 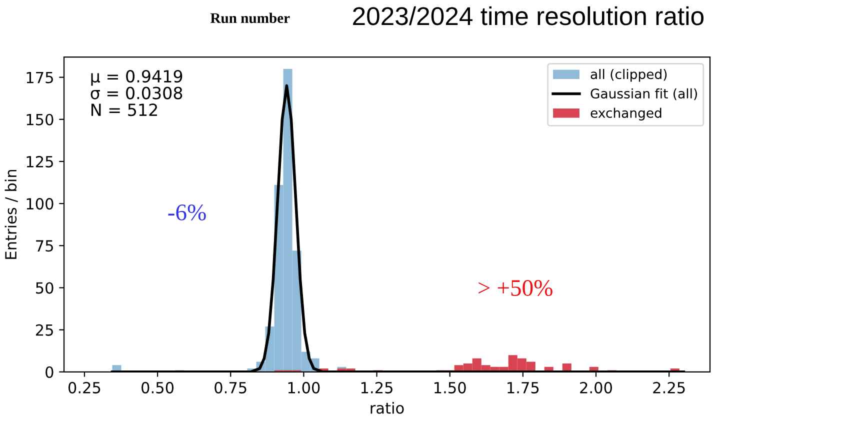 What do you see at coordinates (515, 288) in the screenshot?
I see `annotation: > +50%` at bounding box center [515, 288].